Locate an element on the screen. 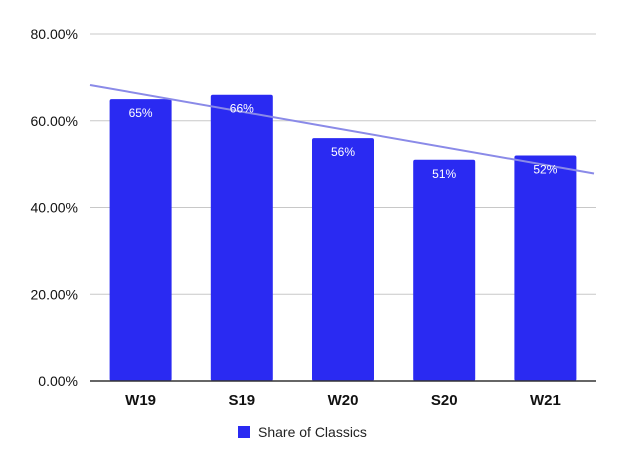 This screenshot has width=620, height=466. y-tick-label: 20.00% is located at coordinates (54, 294).